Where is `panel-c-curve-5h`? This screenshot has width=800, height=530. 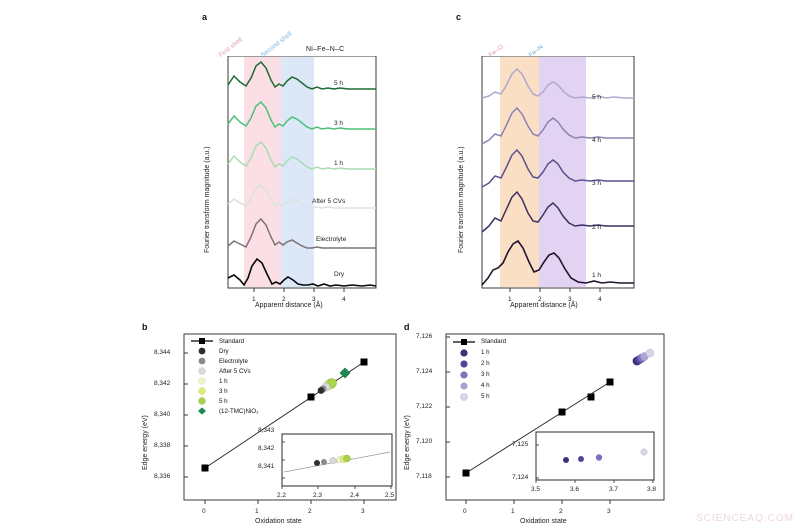 panel-c-curve-5h is located at coordinates (557, 83).